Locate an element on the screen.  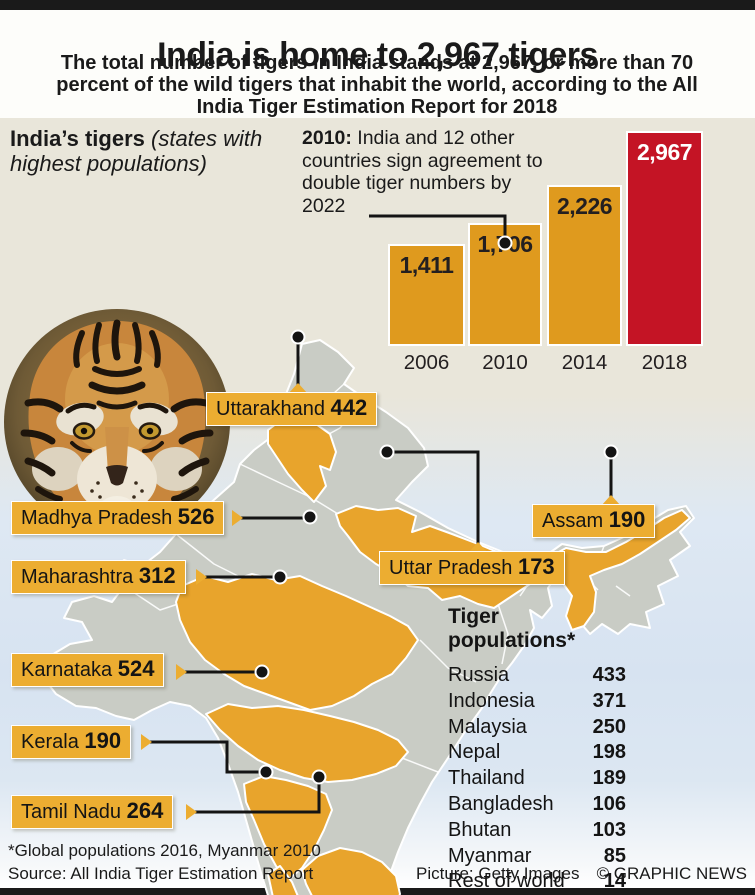
top-black-bar is located at coordinates (377, 5).